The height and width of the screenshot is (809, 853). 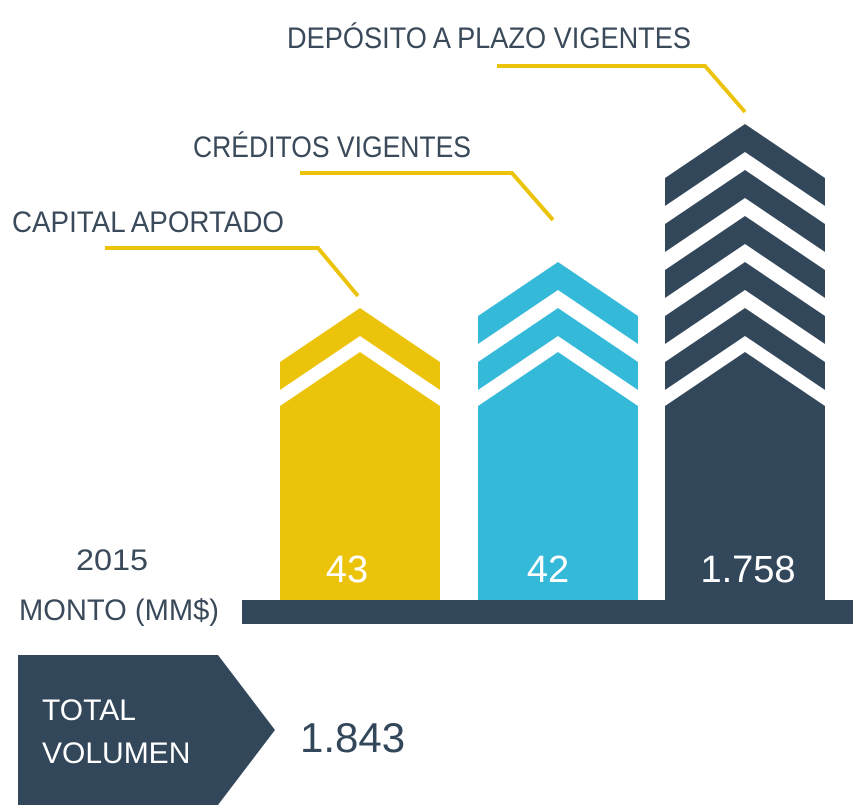 I want to click on item-label: CRÉDITOS VIGENTES, so click(x=332, y=147).